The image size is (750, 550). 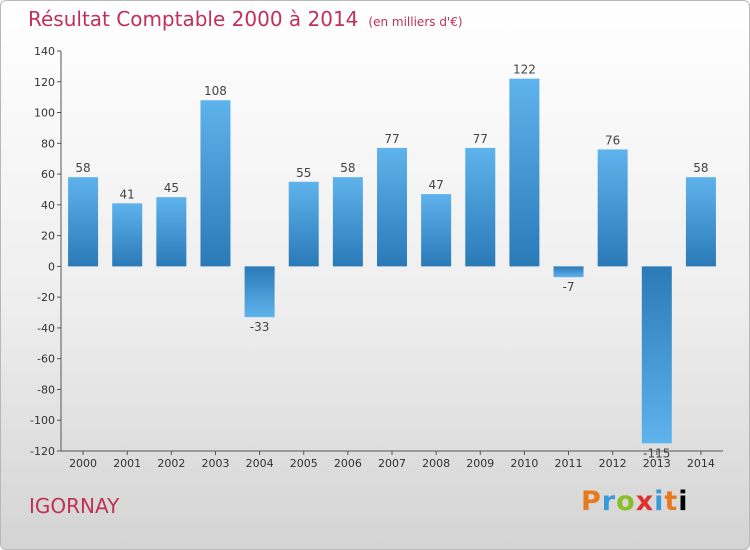 What do you see at coordinates (48, 236) in the screenshot?
I see `y-tick-label: 20` at bounding box center [48, 236].